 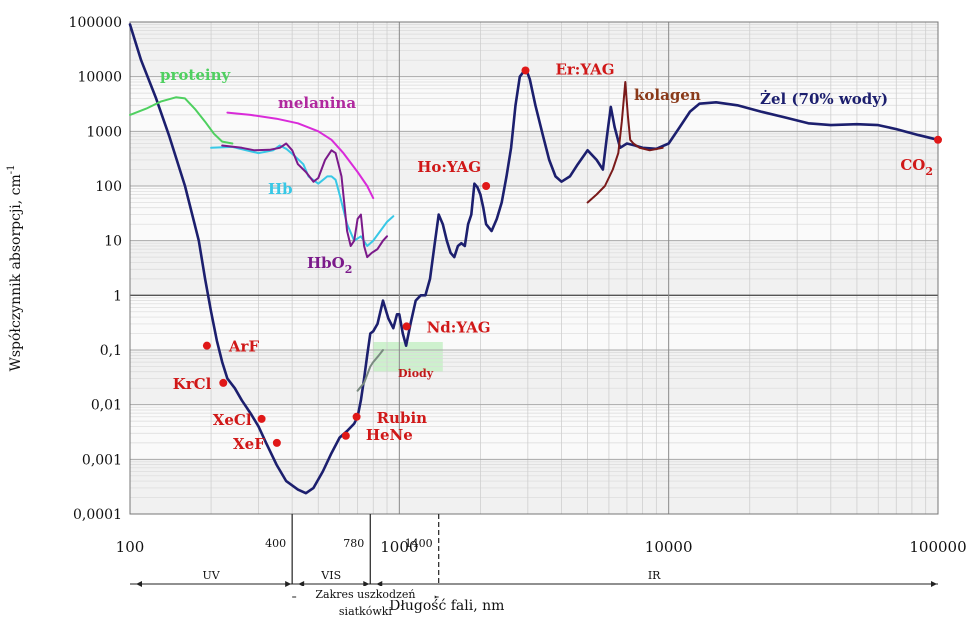 I want to click on region-label: IR, so click(x=654, y=575).